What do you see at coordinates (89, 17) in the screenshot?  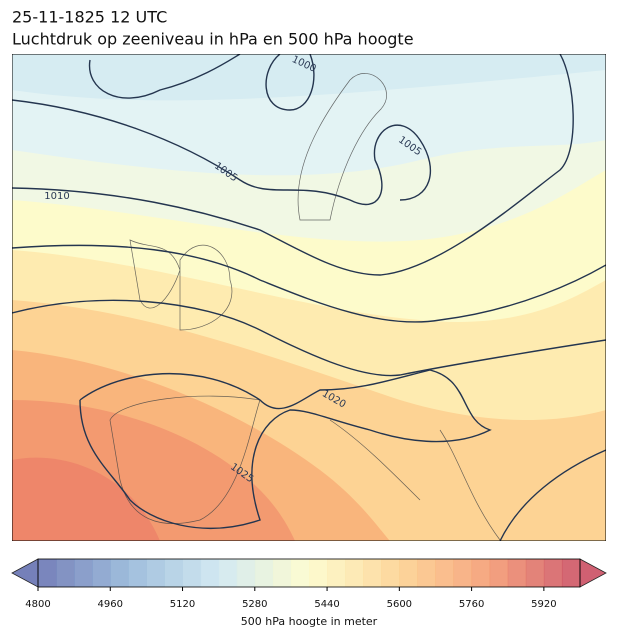 I see `map-title: 25-11-1825 12 UTC` at bounding box center [89, 17].